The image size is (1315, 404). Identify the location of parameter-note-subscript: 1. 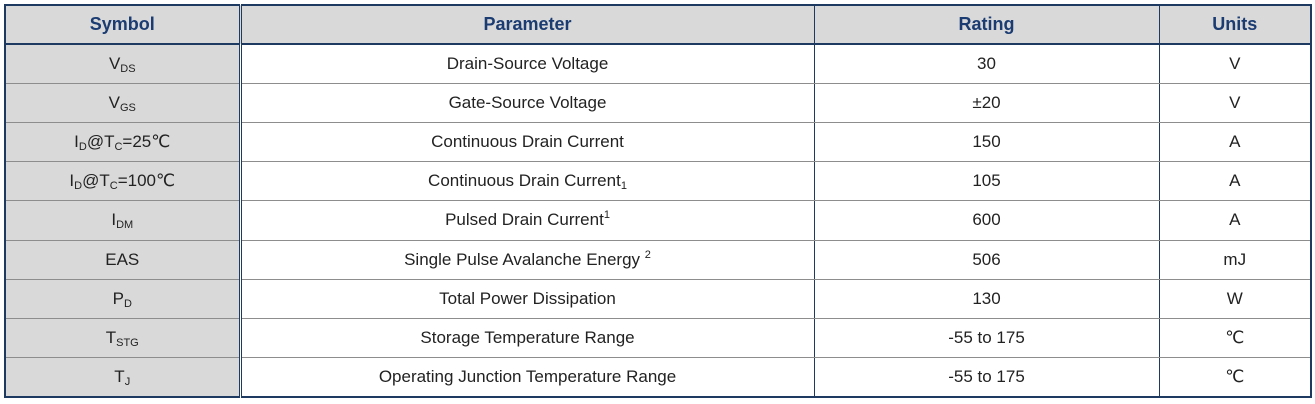
(623, 186).